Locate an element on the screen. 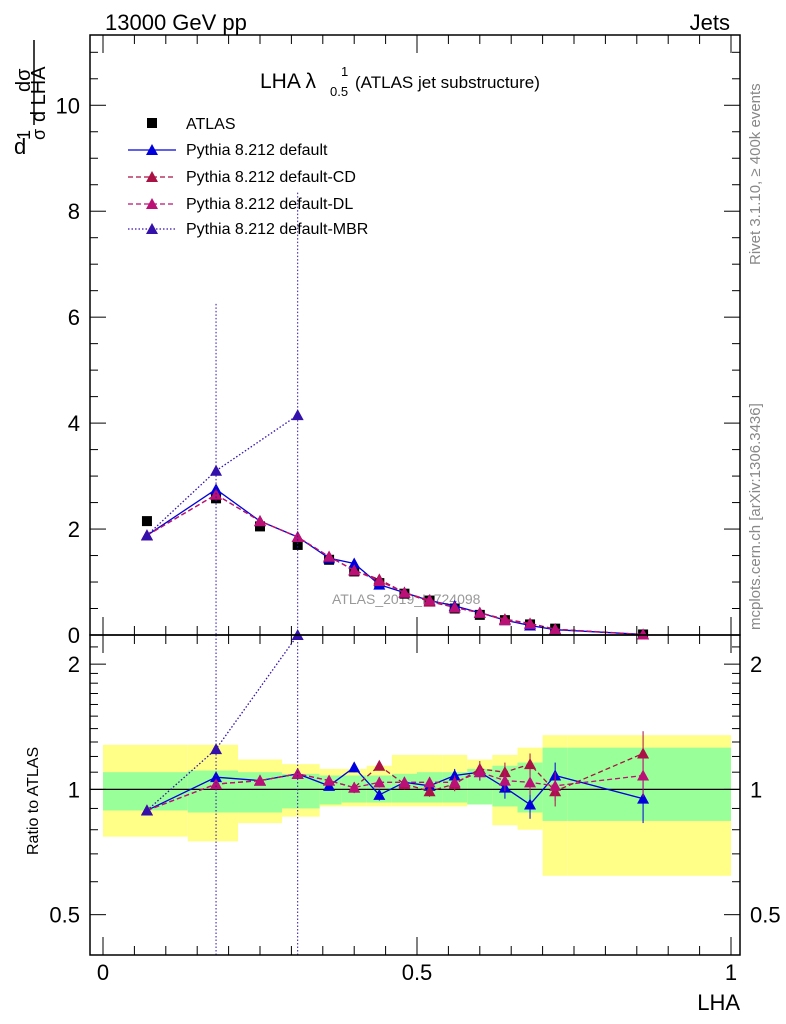  process-label: Jets is located at coordinates (710, 22).